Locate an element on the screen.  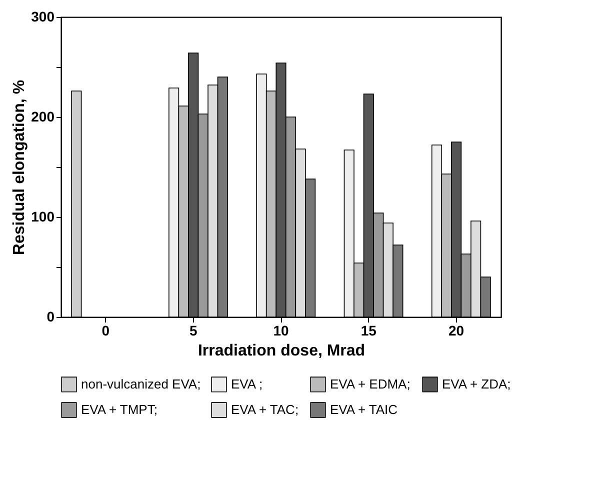
y-tick-label: 300 is located at coordinates (43, 16).